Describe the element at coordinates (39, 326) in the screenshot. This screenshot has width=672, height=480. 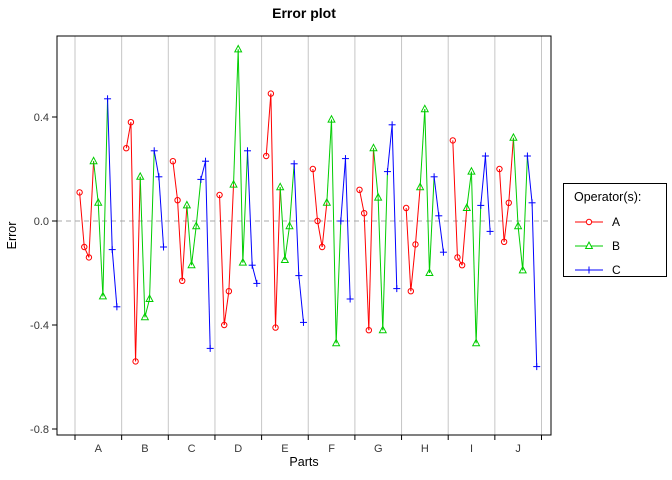
I see `y-axis-tick-label: -0.4` at that location.